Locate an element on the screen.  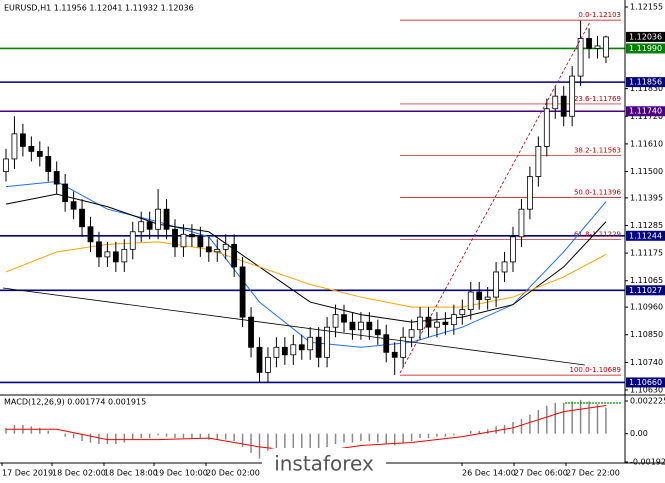
level-label: 1.11990 is located at coordinates (645, 48).